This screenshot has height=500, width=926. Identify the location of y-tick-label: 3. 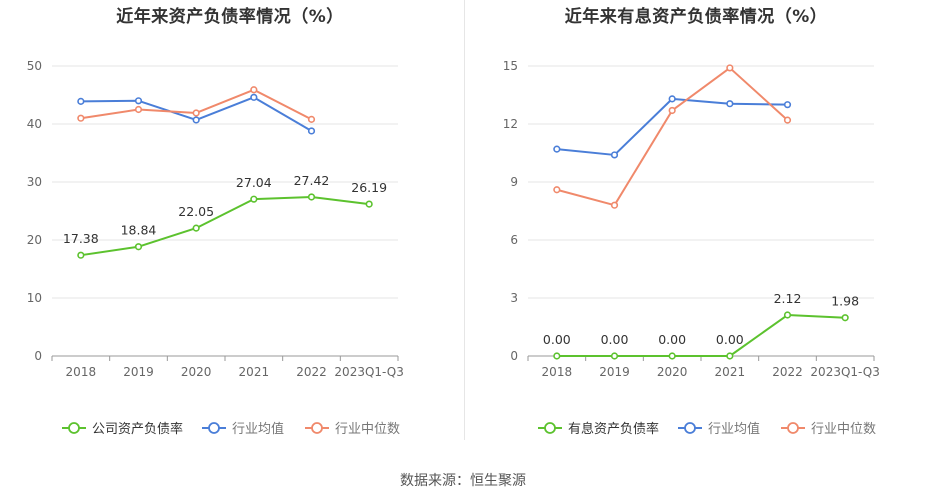
(514, 298).